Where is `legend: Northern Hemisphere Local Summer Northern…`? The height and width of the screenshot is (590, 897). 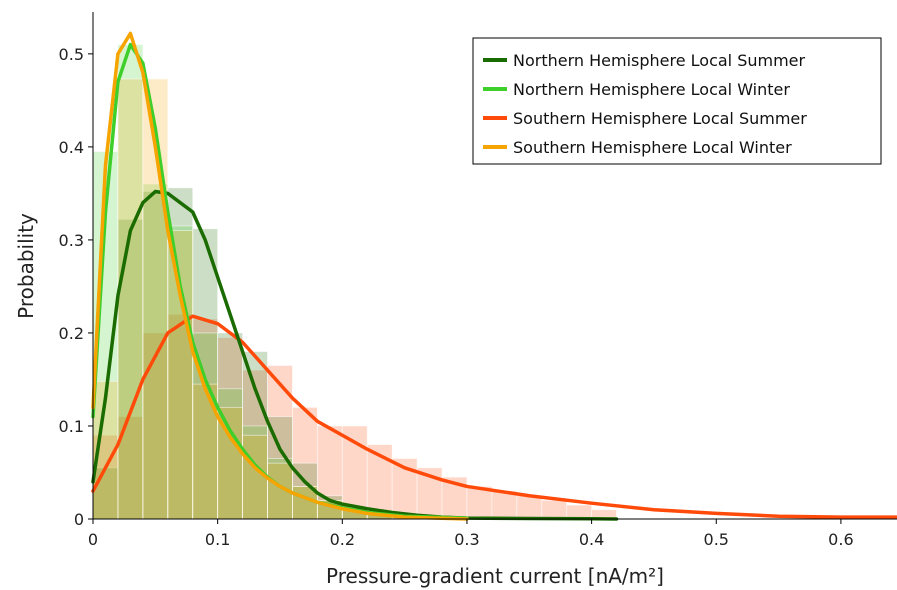 legend: Northern Hemisphere Local Summer Northern… is located at coordinates (677, 101).